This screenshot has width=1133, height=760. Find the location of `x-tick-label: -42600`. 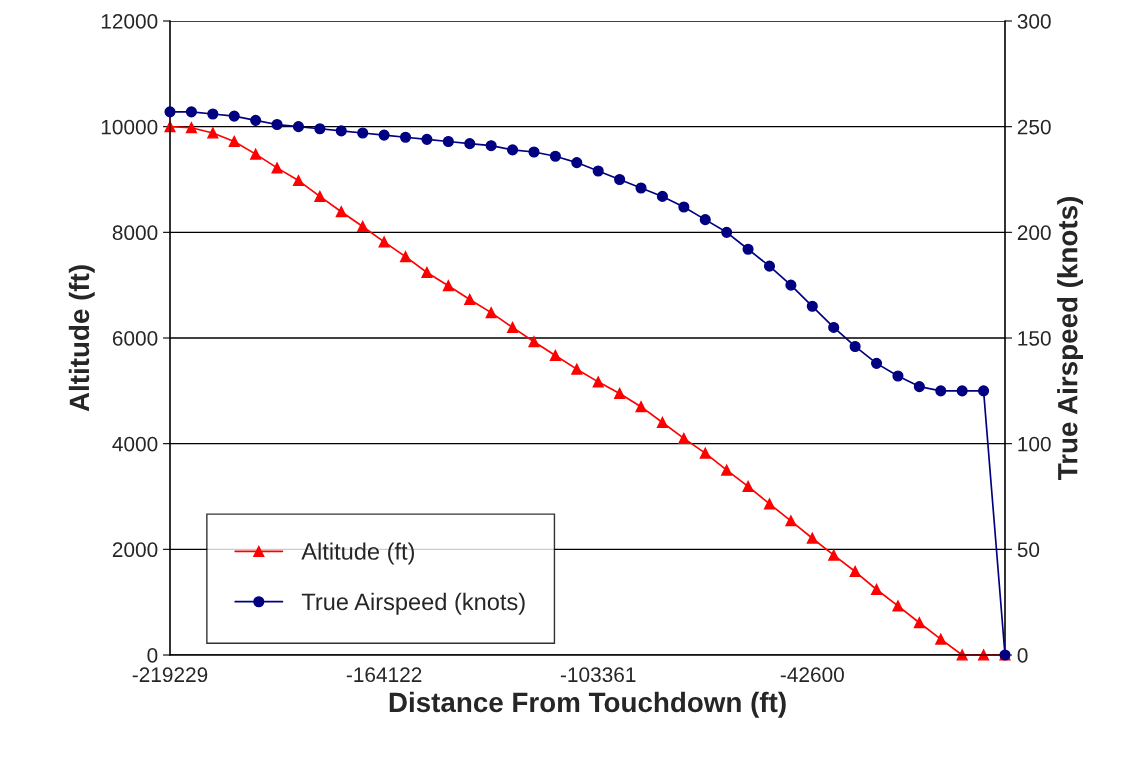

x-tick-label: -42600 is located at coordinates (812, 675).